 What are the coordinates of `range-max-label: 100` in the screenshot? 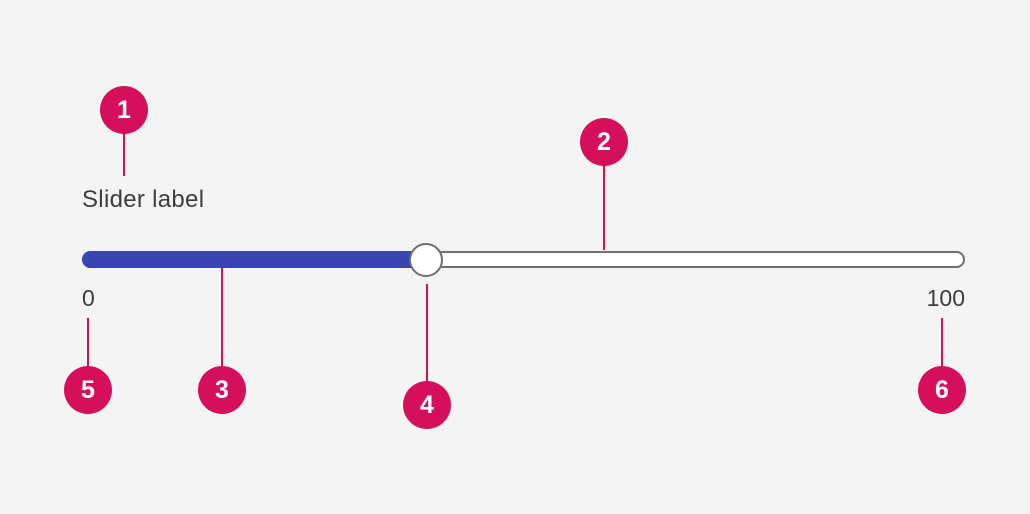 It's located at (945, 298).